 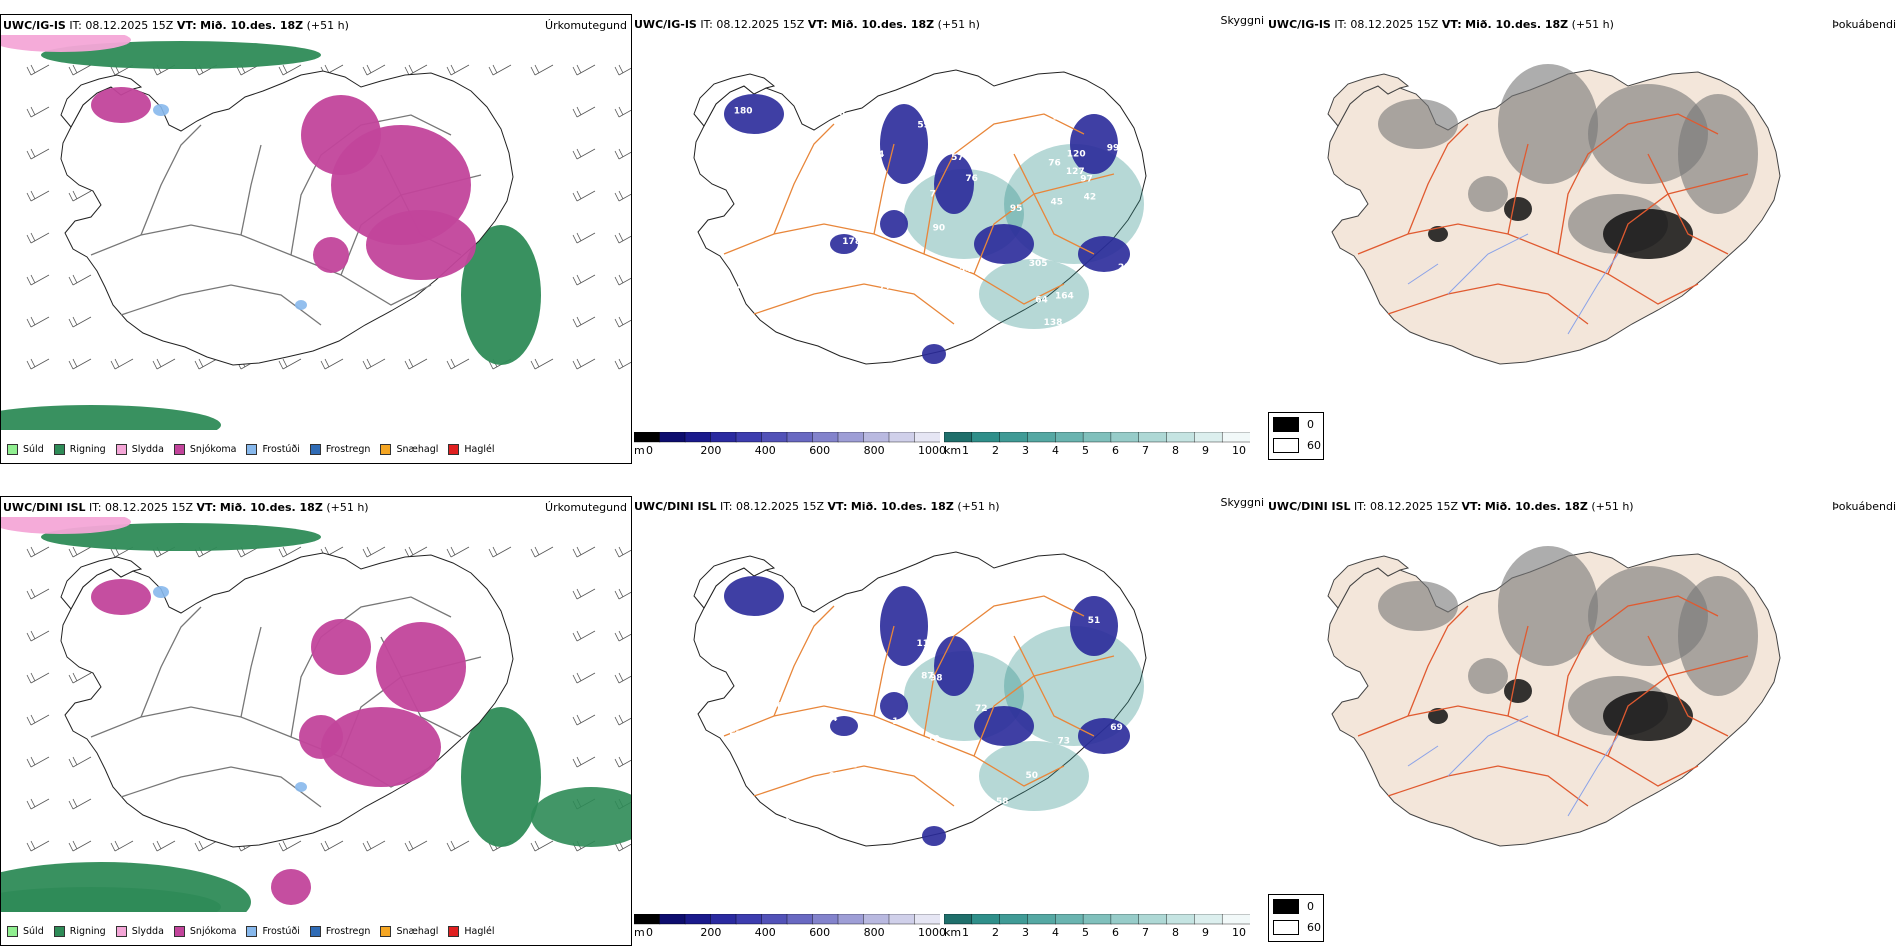 What do you see at coordinates (1175, 450) in the screenshot?
I see `visibility-tick: 8` at bounding box center [1175, 450].